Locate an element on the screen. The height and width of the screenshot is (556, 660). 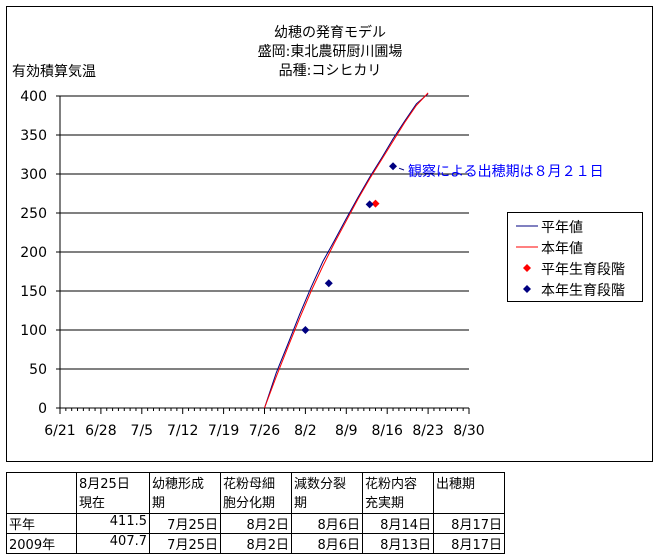
y-tick-label: 200 is located at coordinates (33, 253).